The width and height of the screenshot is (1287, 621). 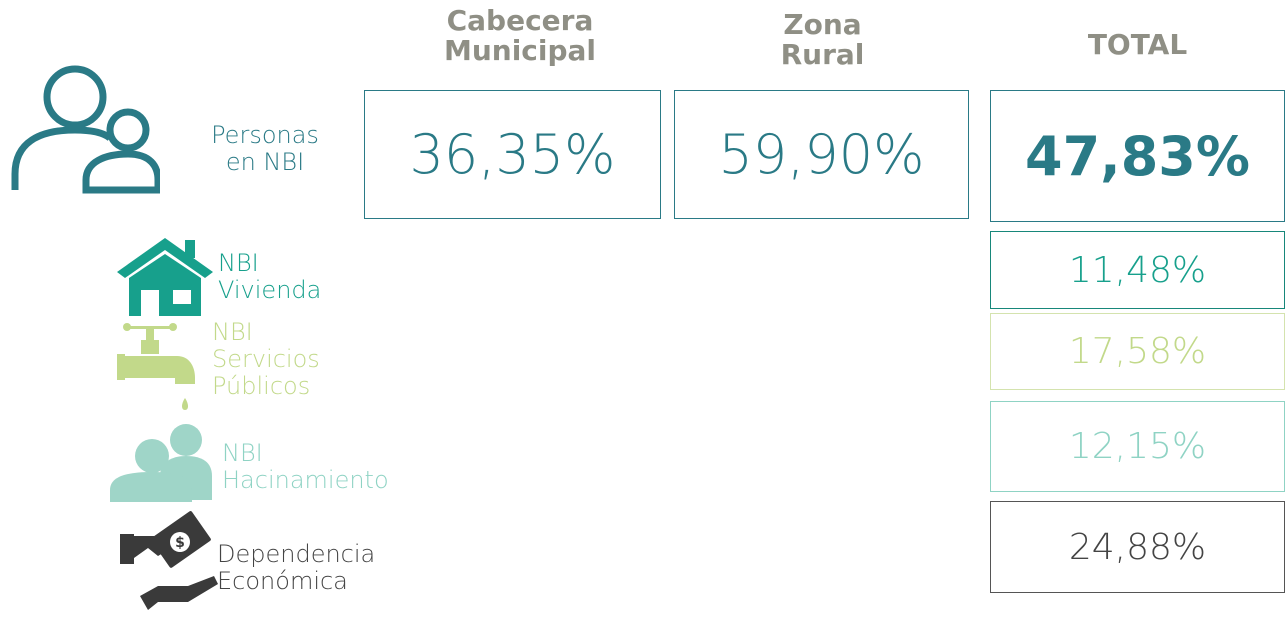 What do you see at coordinates (282, 581) in the screenshot?
I see `label-line: Económica` at bounding box center [282, 581].